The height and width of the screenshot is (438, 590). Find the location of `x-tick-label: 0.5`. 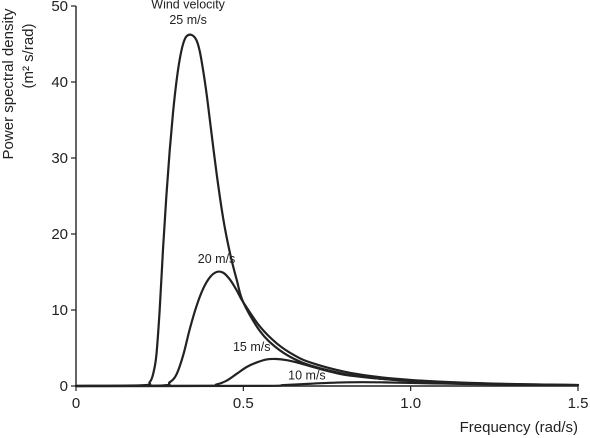

x-tick-label: 0.5 is located at coordinates (243, 403).